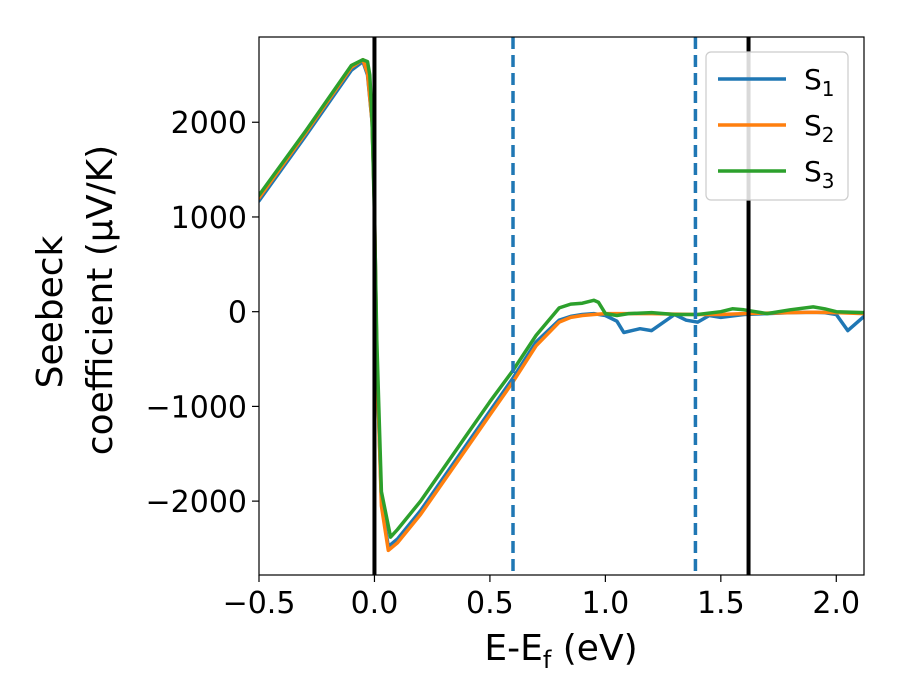 This screenshot has width=900, height=700. Describe the element at coordinates (50, 311) in the screenshot. I see `y-axis-label-line1: Seebeck` at that location.